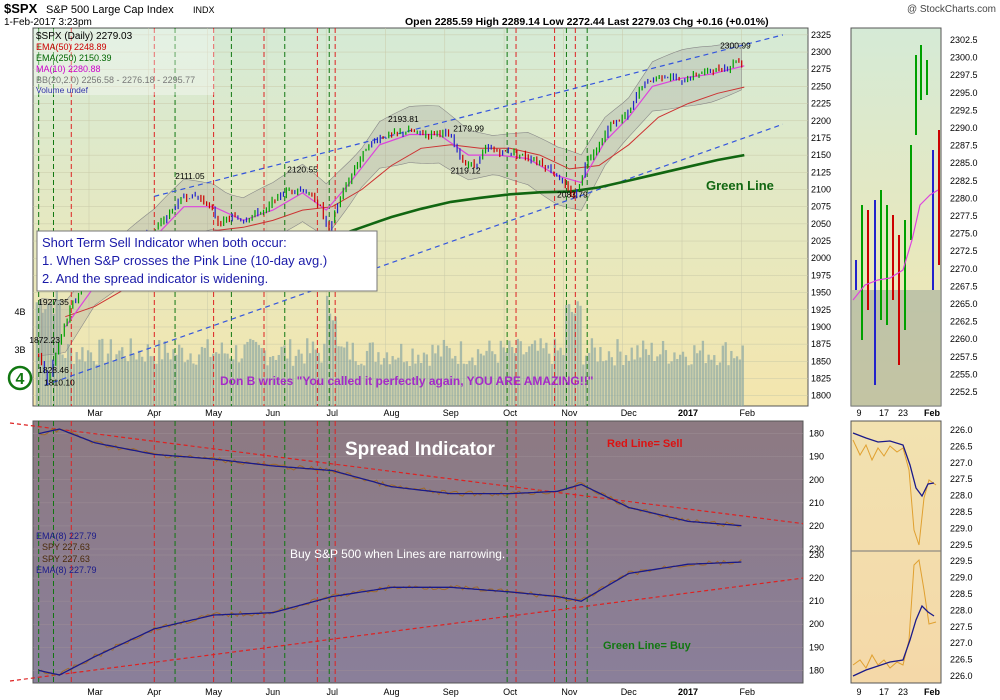 The image size is (1000, 700). I want to click on red-line-sell-label: Red Line= Sell, so click(645, 444).